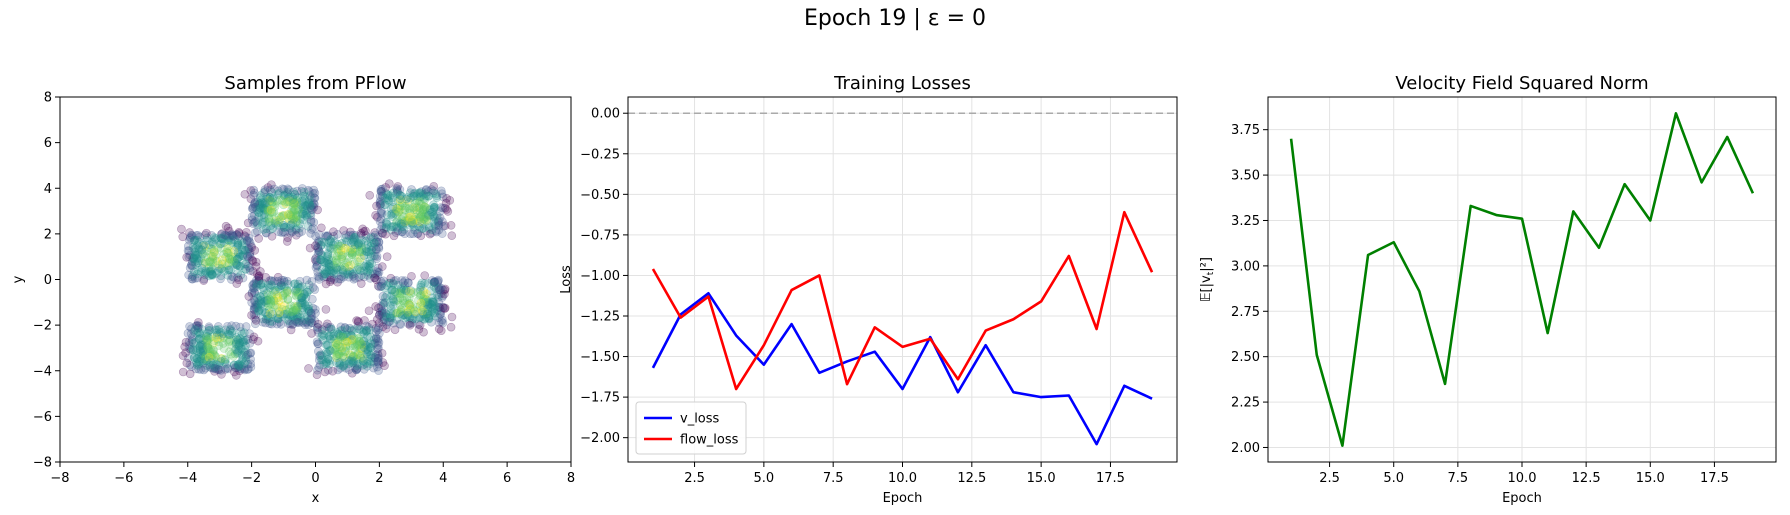  I want to click on x-tick-label: 10.0, so click(1522, 478).